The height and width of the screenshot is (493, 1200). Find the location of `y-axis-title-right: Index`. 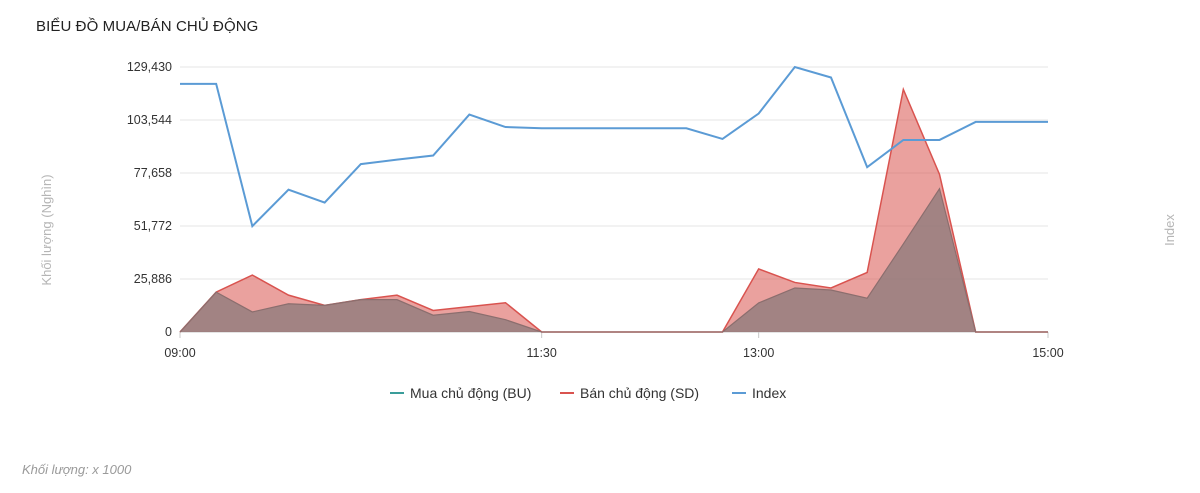

y-axis-title-right: Index is located at coordinates (1169, 230).